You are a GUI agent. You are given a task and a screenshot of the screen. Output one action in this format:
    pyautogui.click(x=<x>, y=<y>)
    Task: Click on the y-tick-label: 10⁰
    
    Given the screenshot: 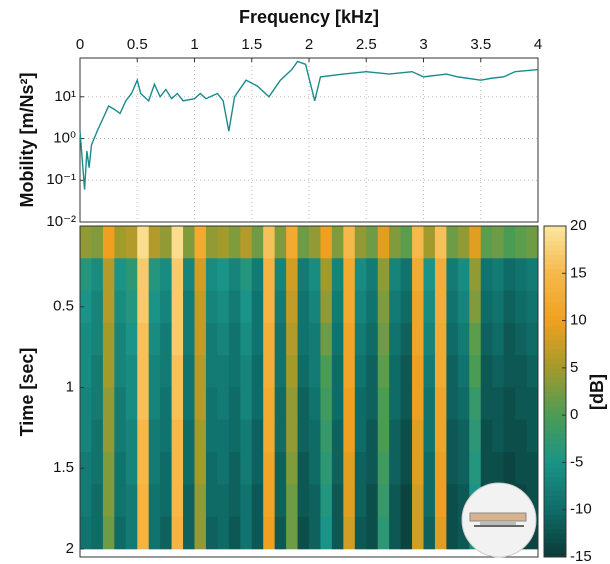 What is the action you would take?
    pyautogui.click(x=64, y=137)
    